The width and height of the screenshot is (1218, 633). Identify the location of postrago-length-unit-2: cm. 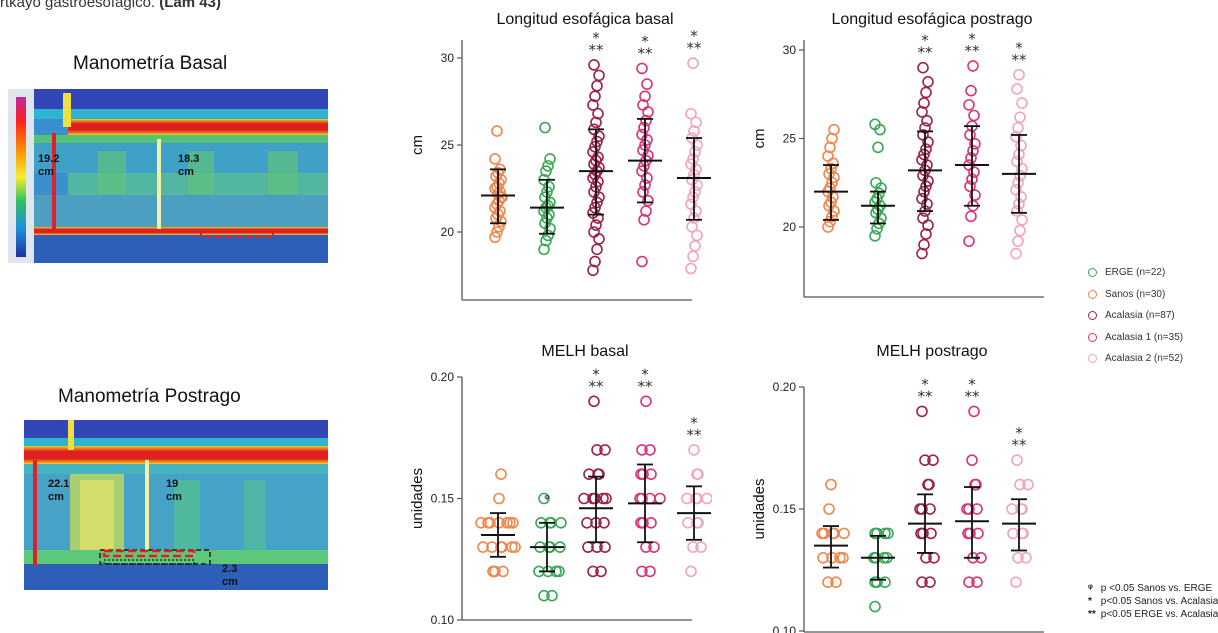
(174, 497).